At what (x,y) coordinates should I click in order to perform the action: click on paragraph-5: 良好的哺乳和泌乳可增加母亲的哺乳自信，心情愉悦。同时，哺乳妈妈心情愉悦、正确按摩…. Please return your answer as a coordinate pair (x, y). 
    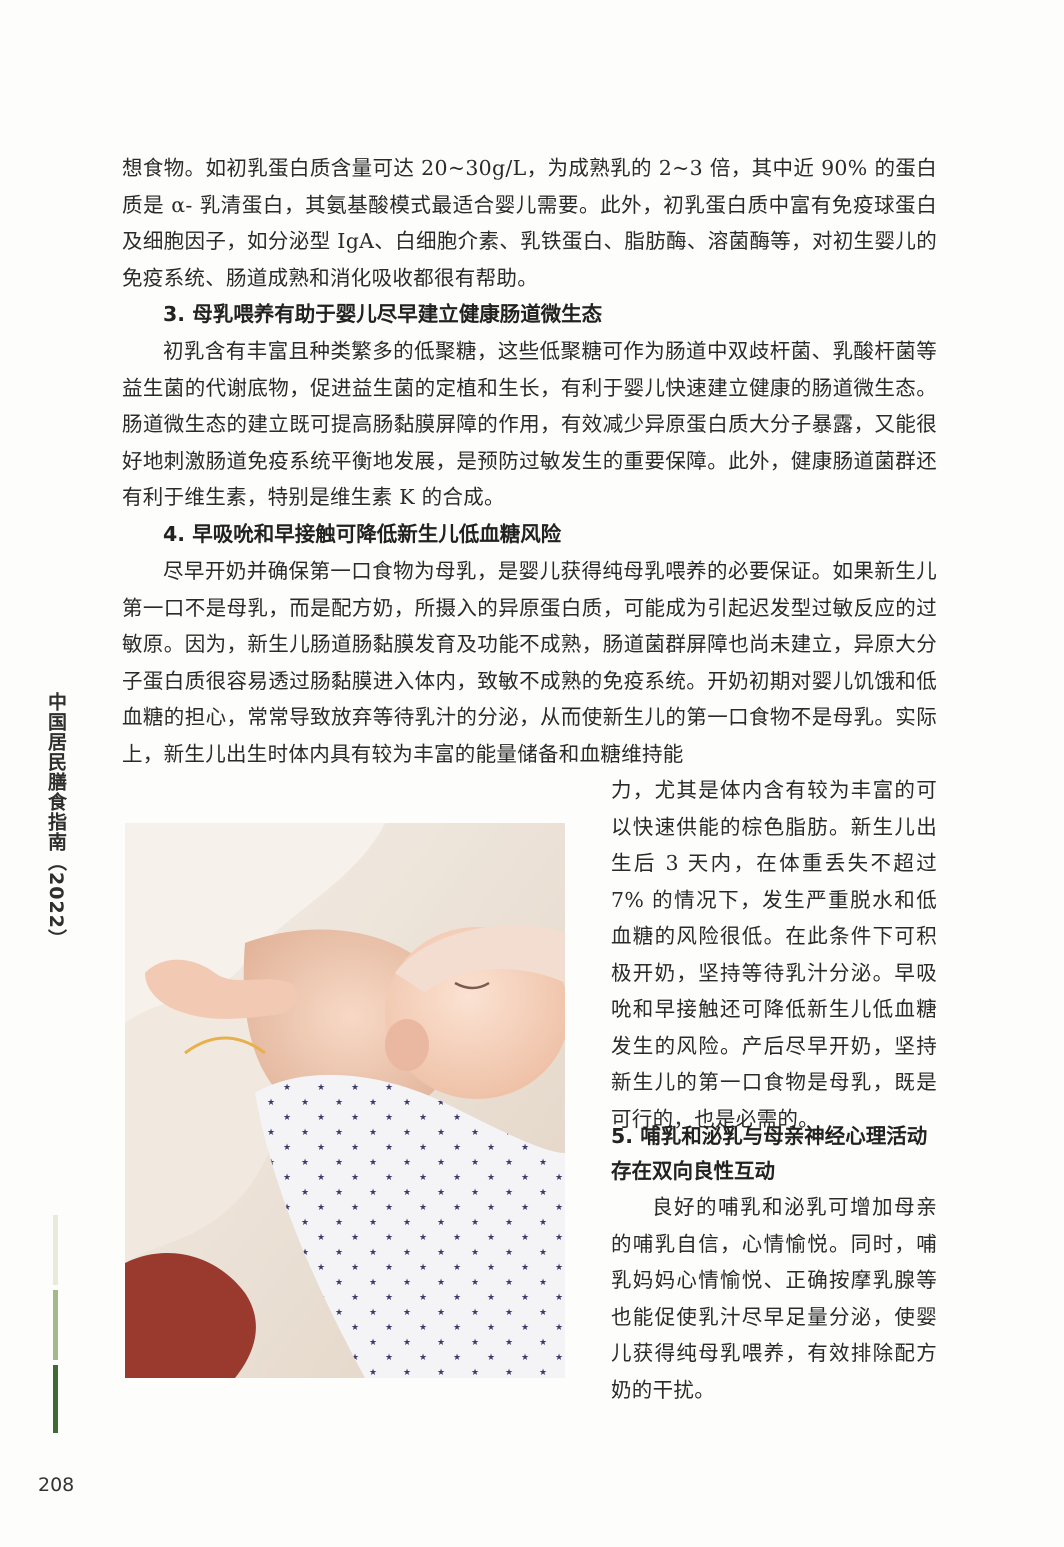
    Looking at the image, I should click on (774, 1298).